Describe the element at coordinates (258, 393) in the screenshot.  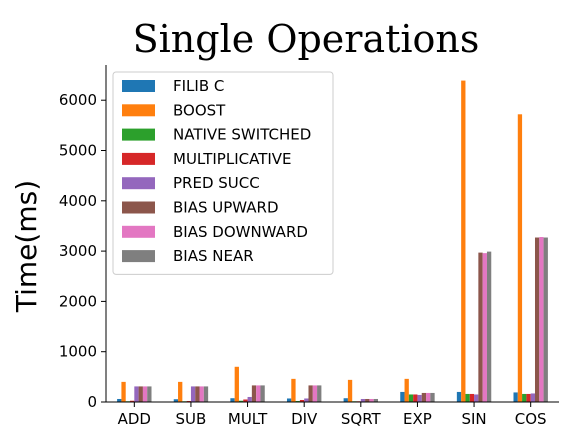
I see `bar-bias-downward-mult` at that location.